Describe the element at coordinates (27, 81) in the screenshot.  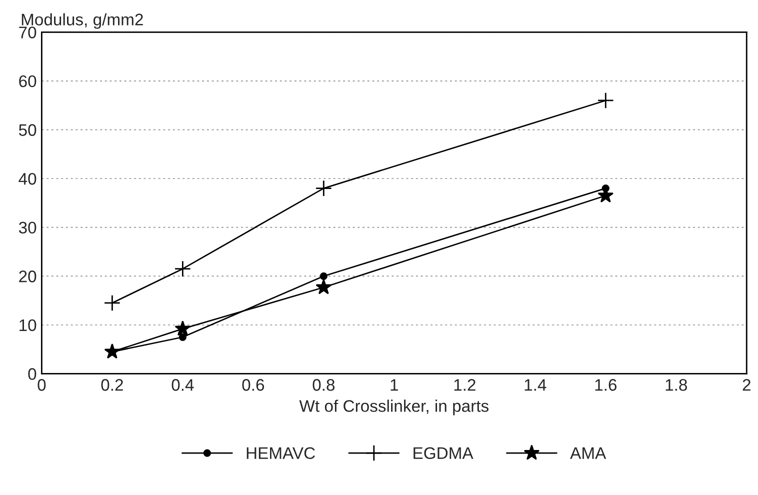
I see `y-tick-label: 60` at that location.